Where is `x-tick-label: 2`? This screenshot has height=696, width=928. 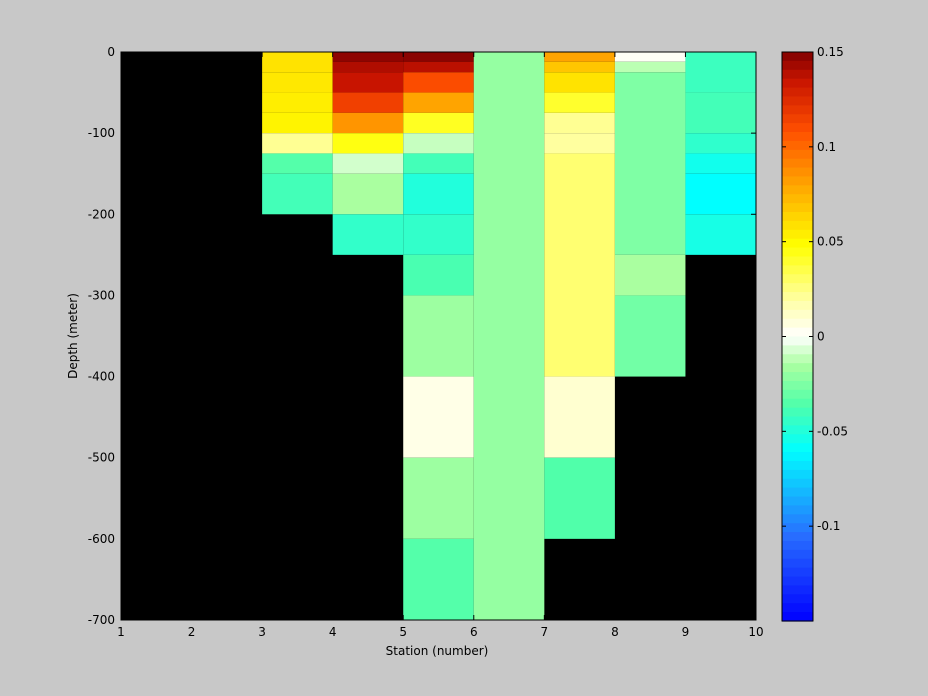 x-tick-label: 2 is located at coordinates (192, 632).